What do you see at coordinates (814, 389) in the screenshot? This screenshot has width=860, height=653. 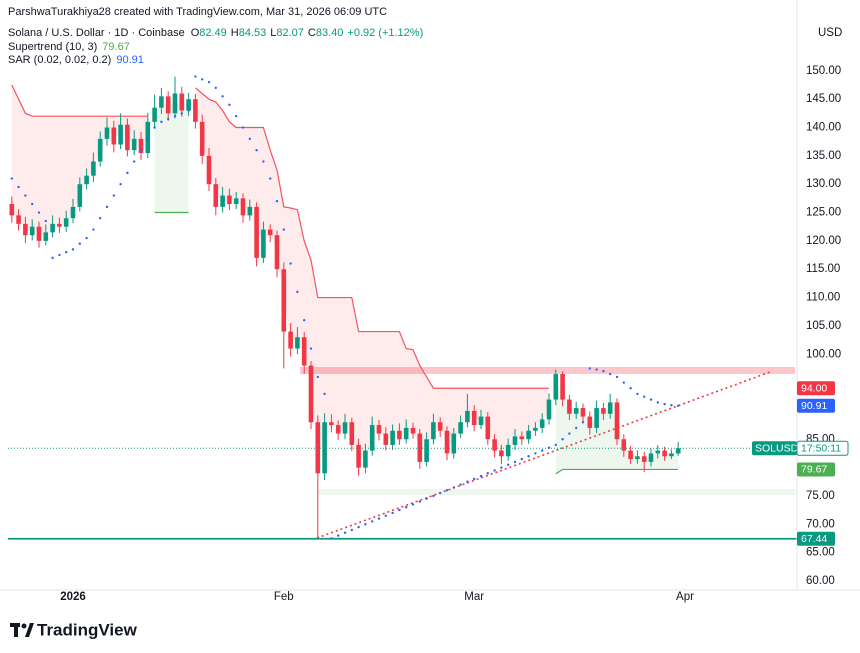 I see `price-tag-label: 94.00` at bounding box center [814, 389].